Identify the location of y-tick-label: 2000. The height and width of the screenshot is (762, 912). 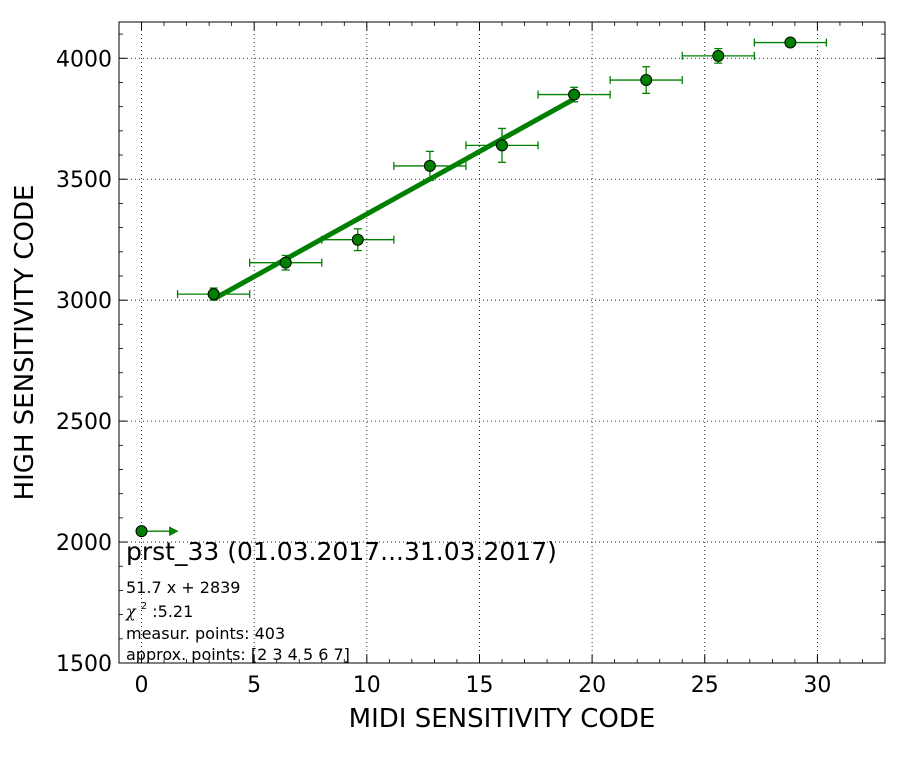
(84, 543).